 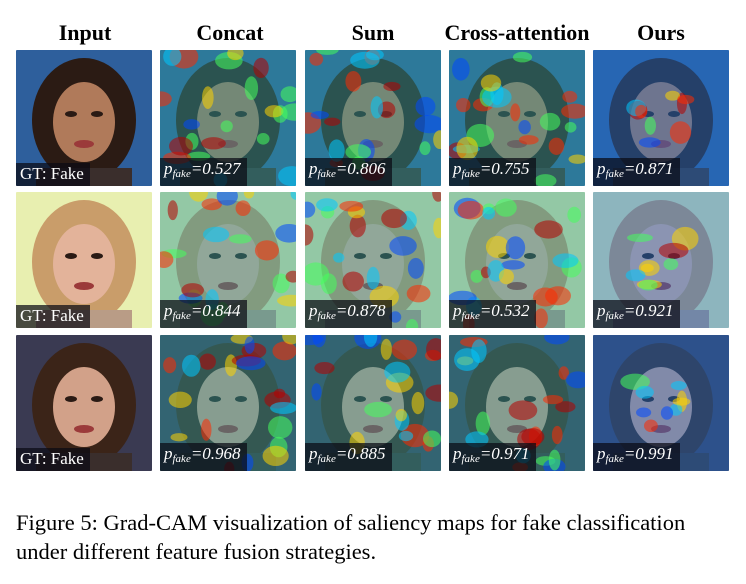 I want to click on thumbnail-sum-row1: pfake=0.806, so click(x=373, y=118).